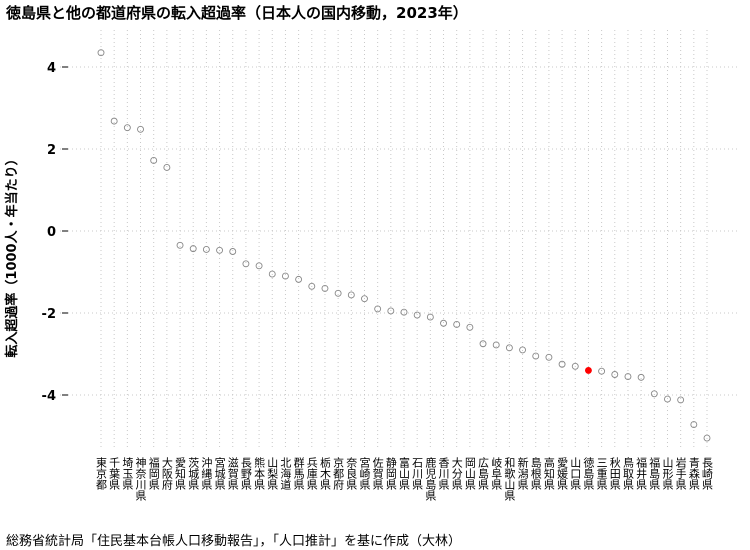 This screenshot has height=550, width=750. What do you see at coordinates (548, 473) in the screenshot?
I see `x-tick-label: 高知県` at bounding box center [548, 473].